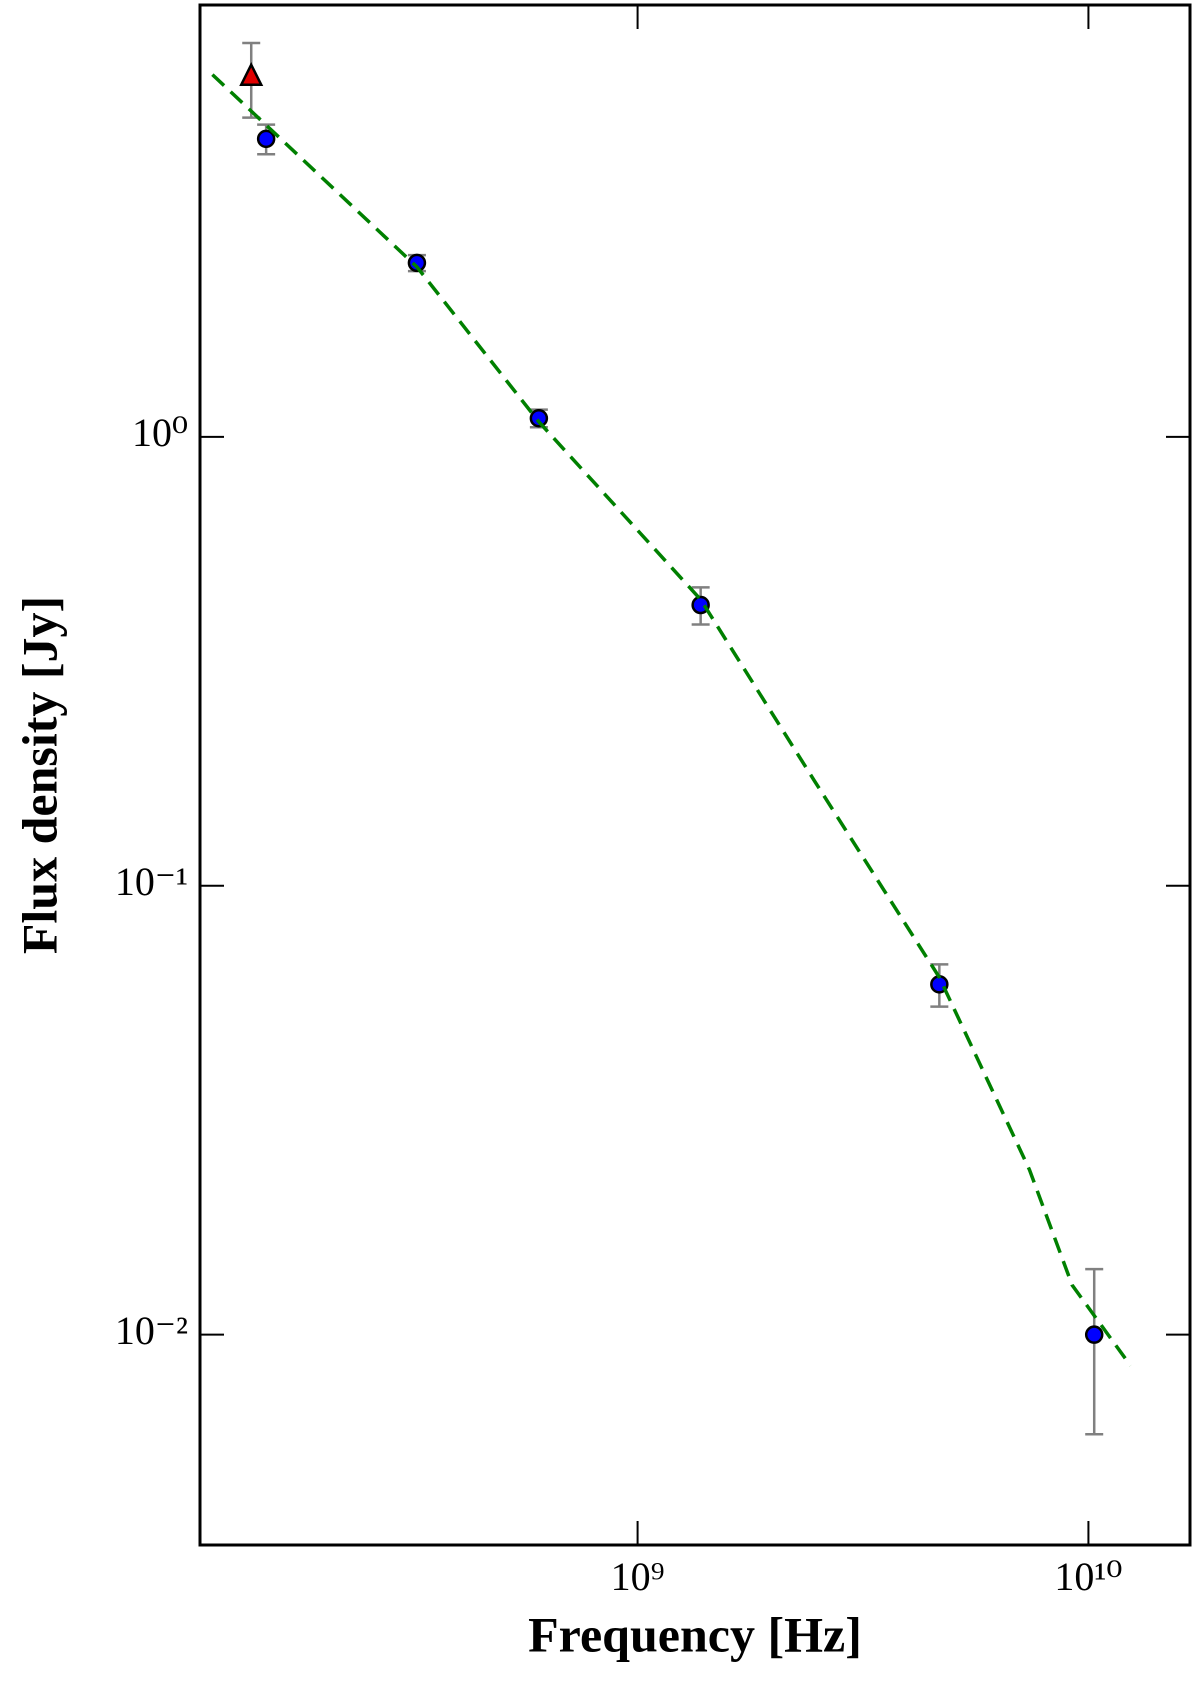 The image size is (1200, 1682). What do you see at coordinates (1088, 1576) in the screenshot?
I see `x-tick-label: 10¹⁰` at bounding box center [1088, 1576].